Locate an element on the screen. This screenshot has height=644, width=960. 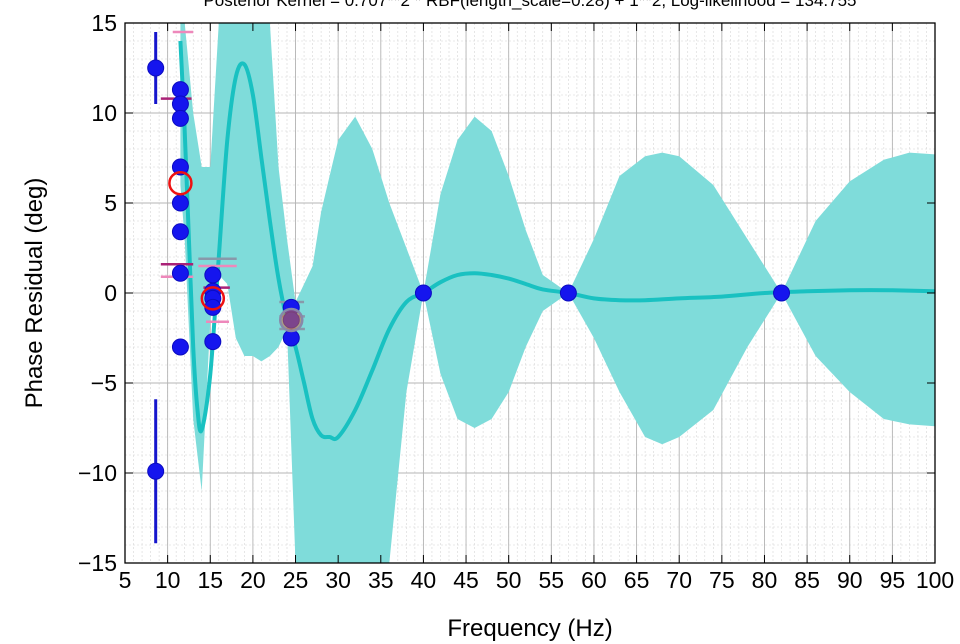
y-tick-label: −10 is located at coordinates (97, 473).